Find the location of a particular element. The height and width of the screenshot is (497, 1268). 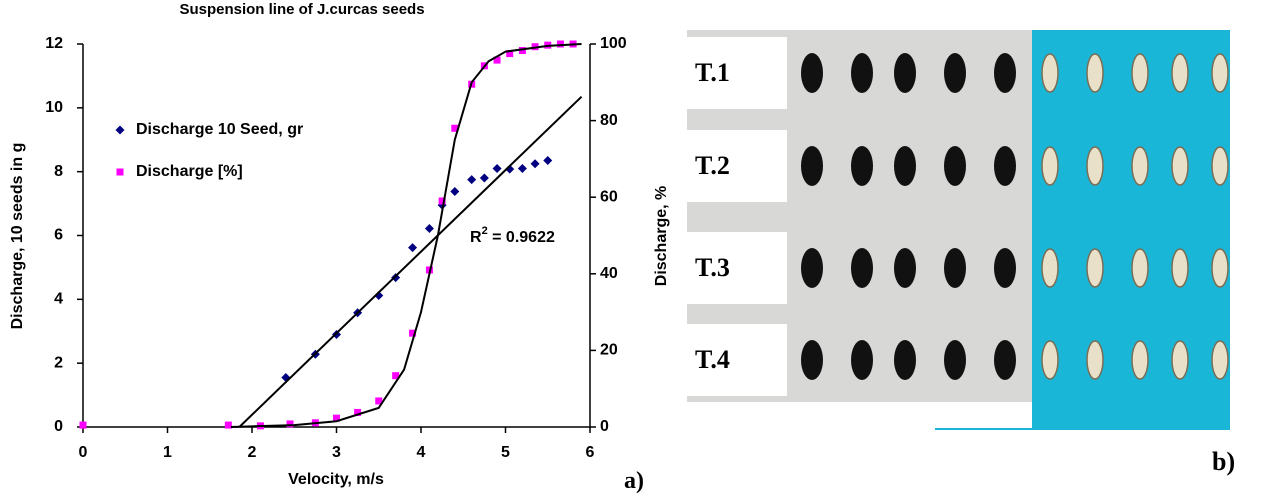

x-tick-label: 6 is located at coordinates (590, 452).